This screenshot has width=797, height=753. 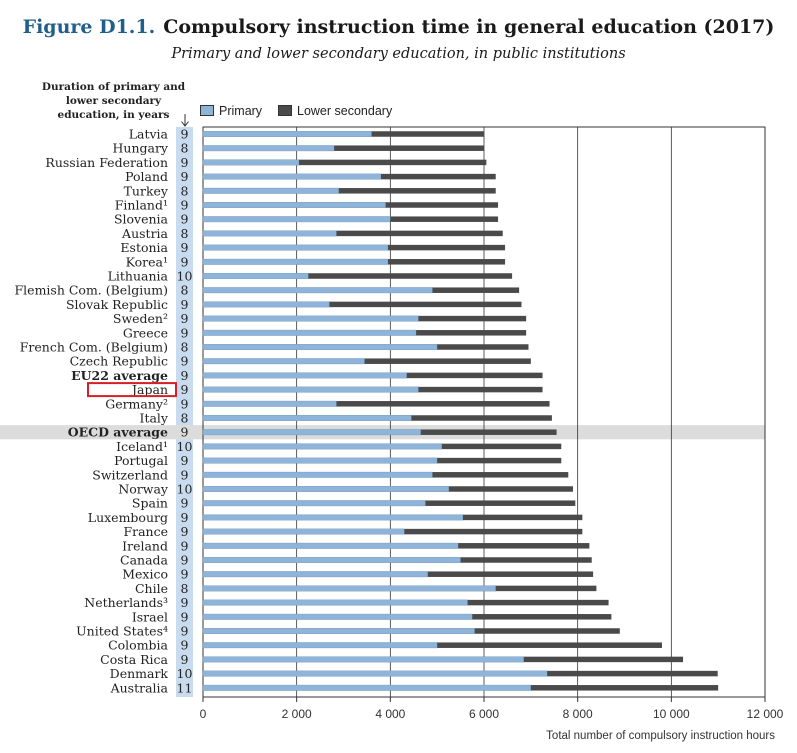 What do you see at coordinates (89, 27) in the screenshot?
I see `figure-number: Figure D1.1.` at bounding box center [89, 27].